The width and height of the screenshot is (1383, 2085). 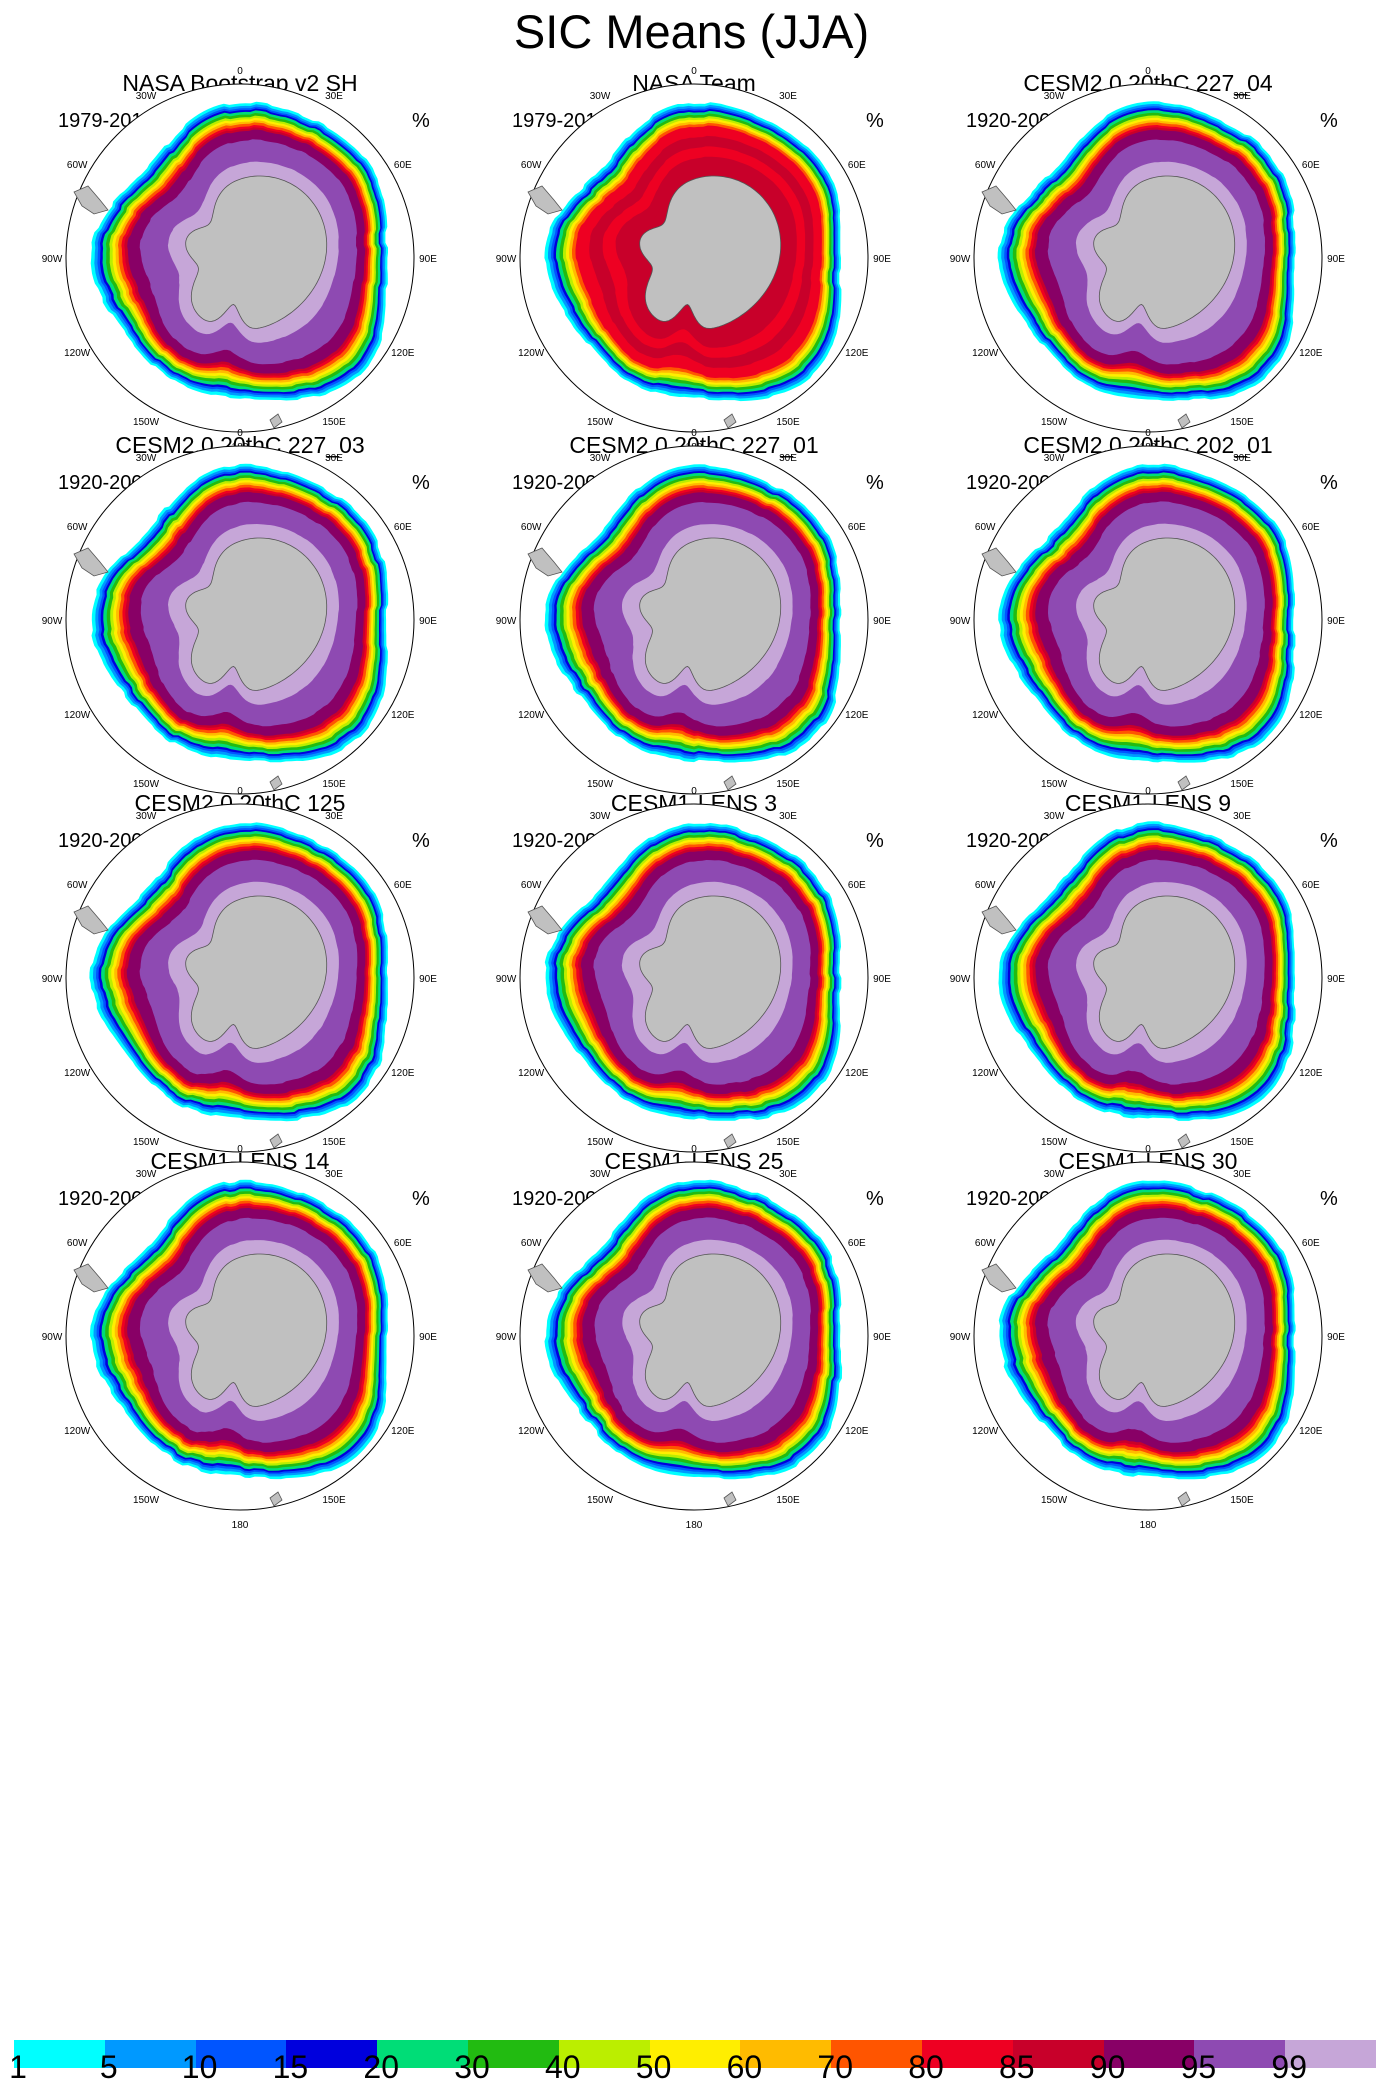 What do you see at coordinates (691, 31) in the screenshot?
I see `figure-title: SIC Means (JJA)` at bounding box center [691, 31].